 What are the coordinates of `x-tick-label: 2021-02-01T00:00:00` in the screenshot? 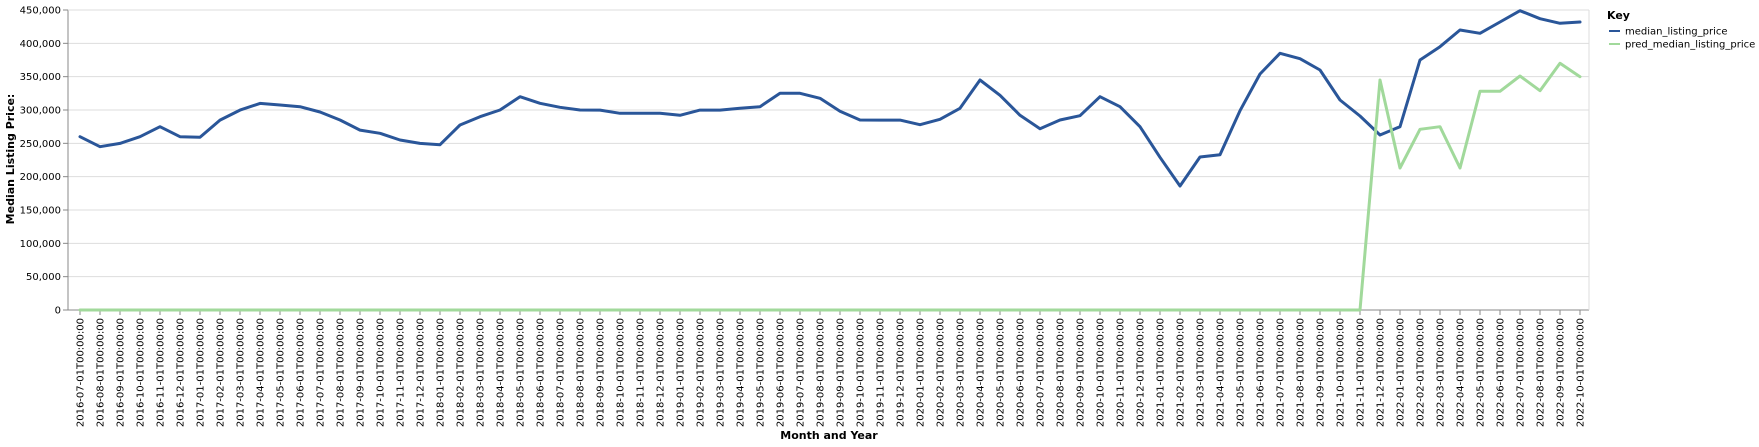 It's located at (1181, 372).